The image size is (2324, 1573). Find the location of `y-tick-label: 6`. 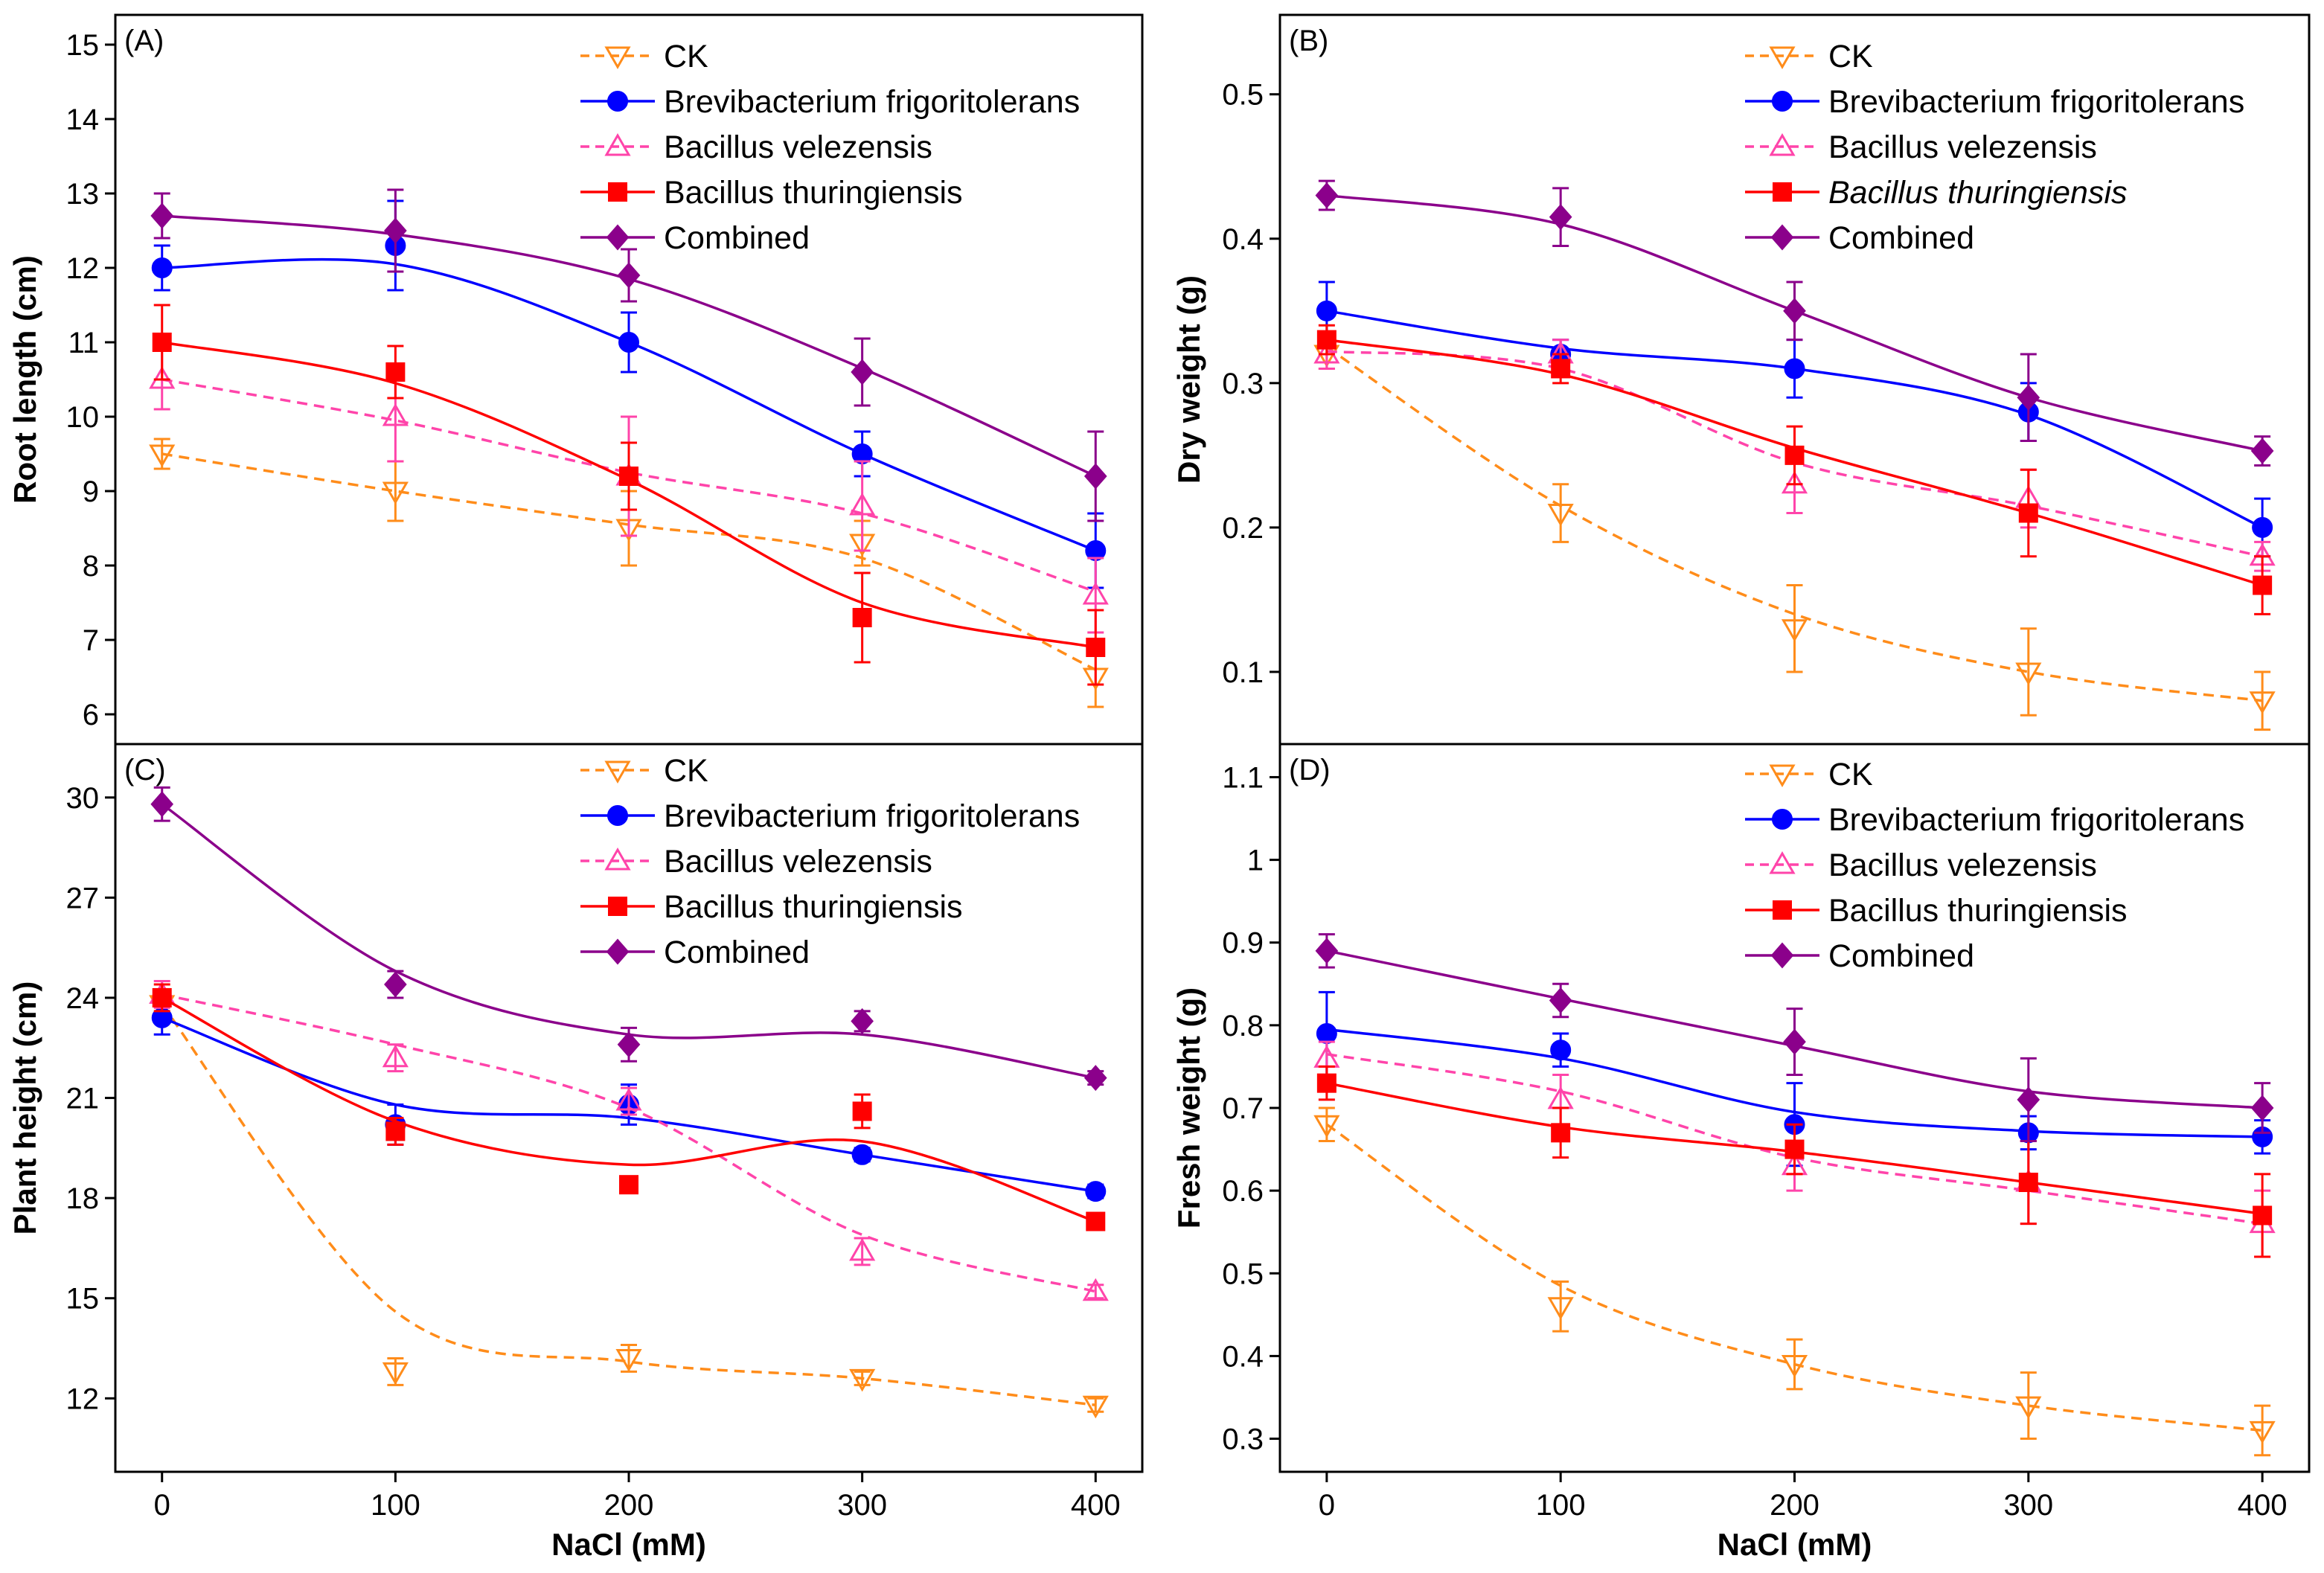

y-tick-label: 6 is located at coordinates (91, 715).